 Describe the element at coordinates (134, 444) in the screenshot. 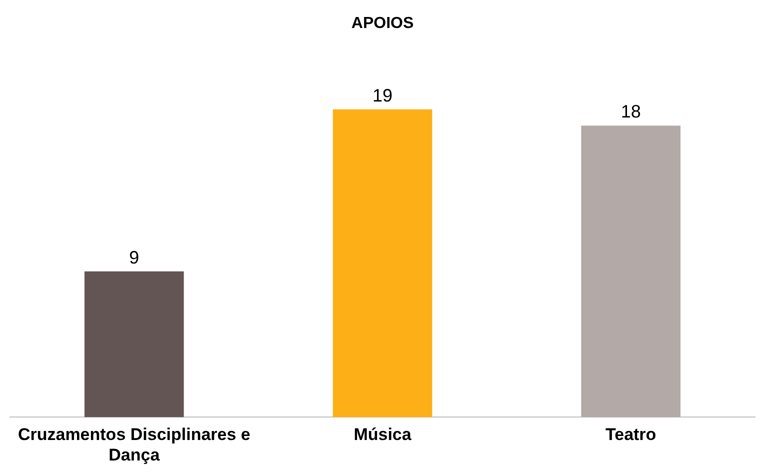

I see `x-tick-label: Cruzamentos Disciplinares e Dança` at that location.